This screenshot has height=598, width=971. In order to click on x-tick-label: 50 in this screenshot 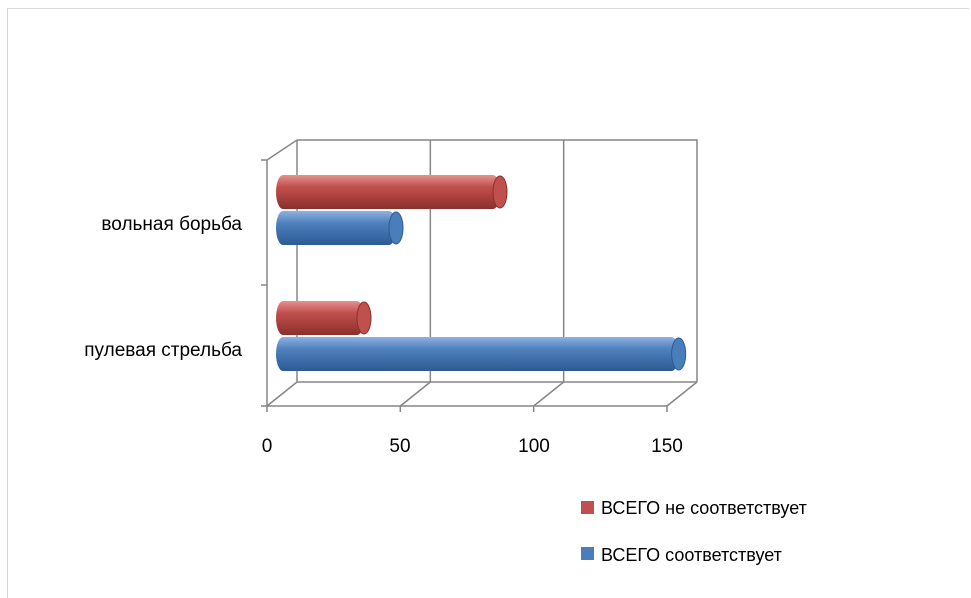, I will do `click(399, 446)`.